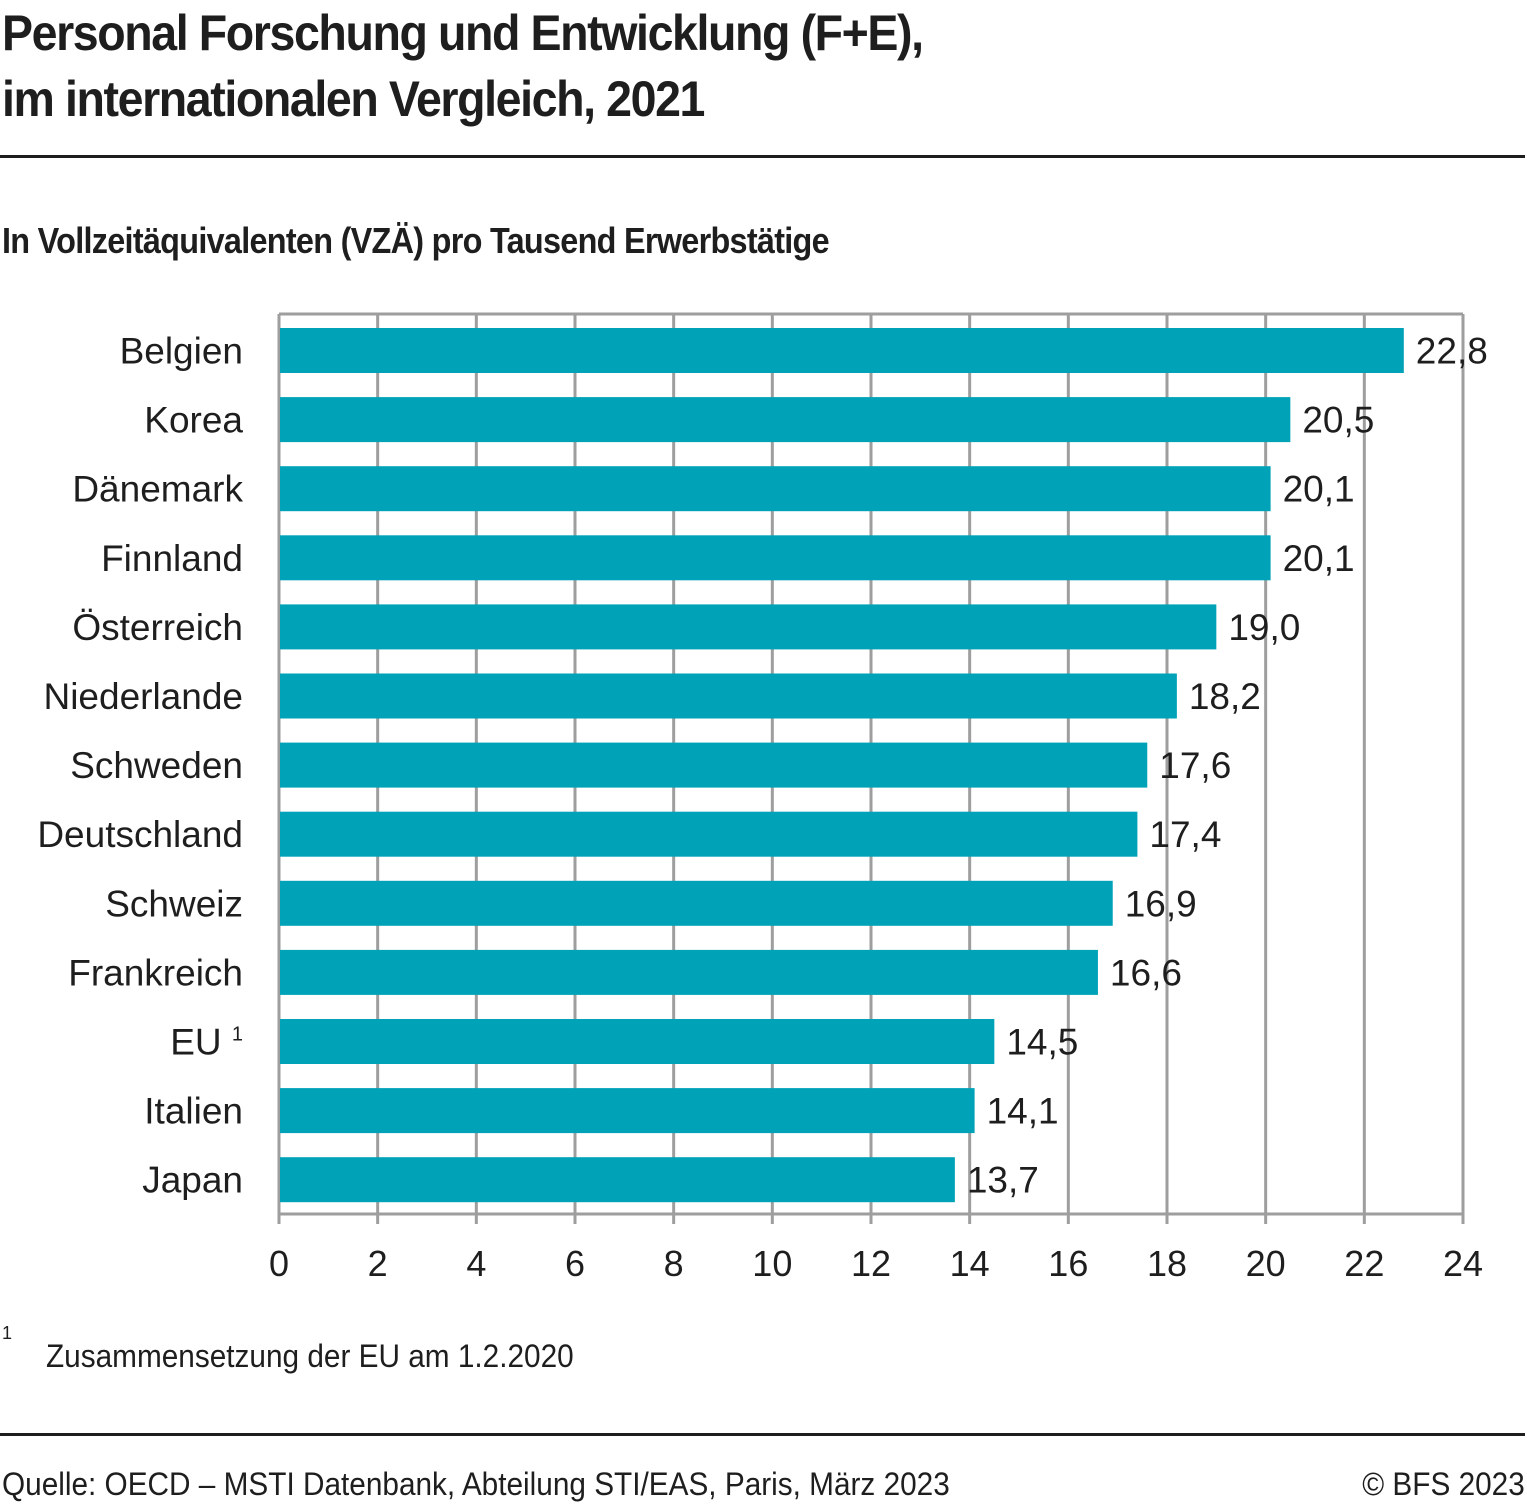  Describe the element at coordinates (1161, 903) in the screenshot. I see `value-label: 16,9` at that location.